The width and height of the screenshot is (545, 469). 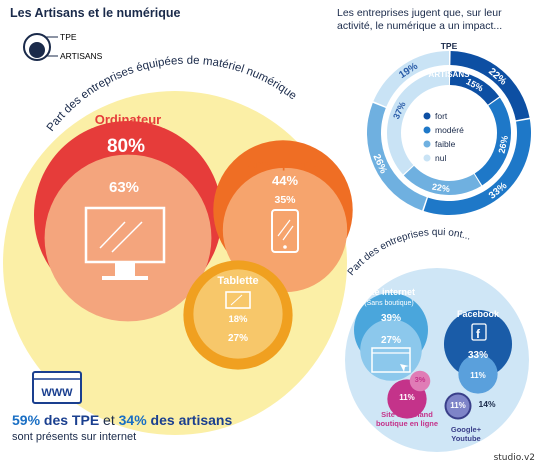 I want to click on bubble-marchand-artisans, so click(x=420, y=381).